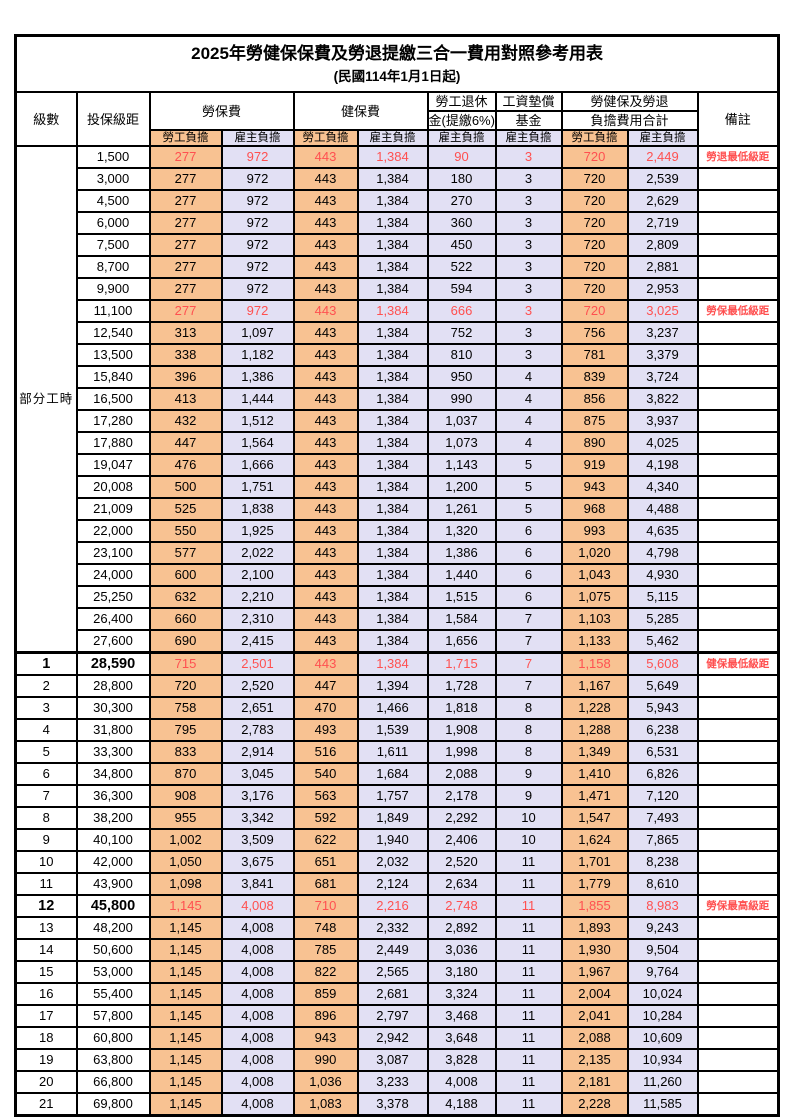 The width and height of the screenshot is (791, 1120). Describe the element at coordinates (398, 223) in the screenshot. I see `table-row: 6,000 277 972 443 1,384 360 3 720 2,719` at that location.